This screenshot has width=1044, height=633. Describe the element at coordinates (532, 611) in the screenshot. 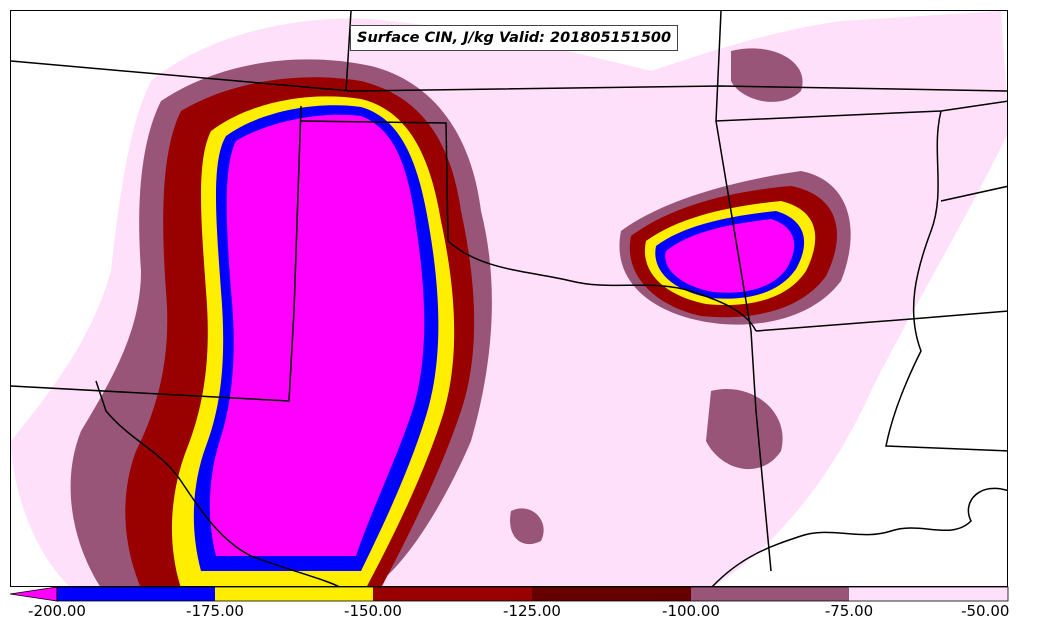

I see `colorbar-tick-4: -125.00` at that location.